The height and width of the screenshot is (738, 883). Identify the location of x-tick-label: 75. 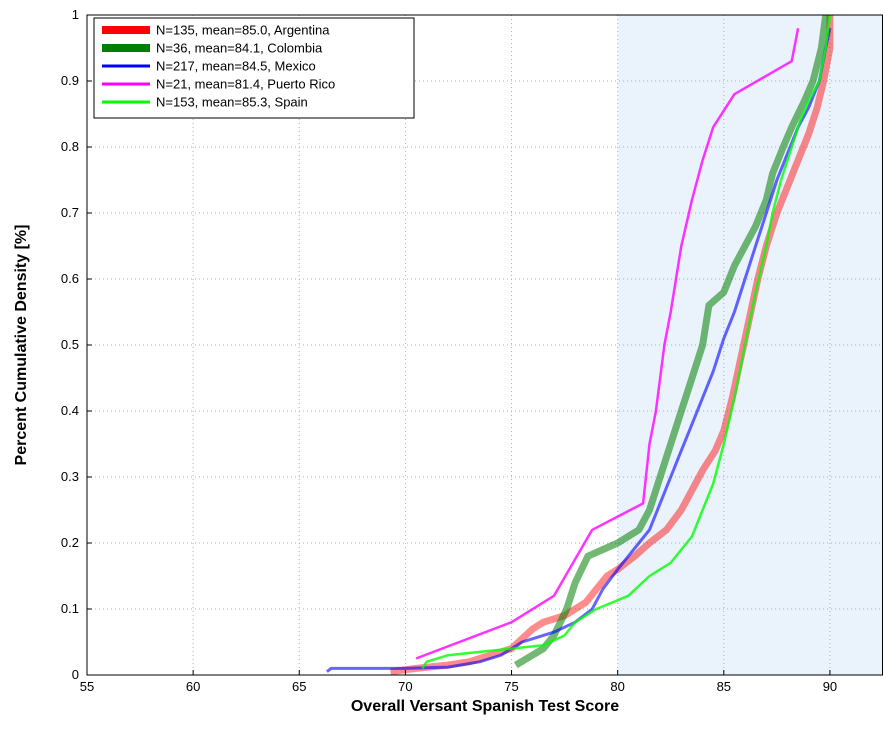
(511, 686).